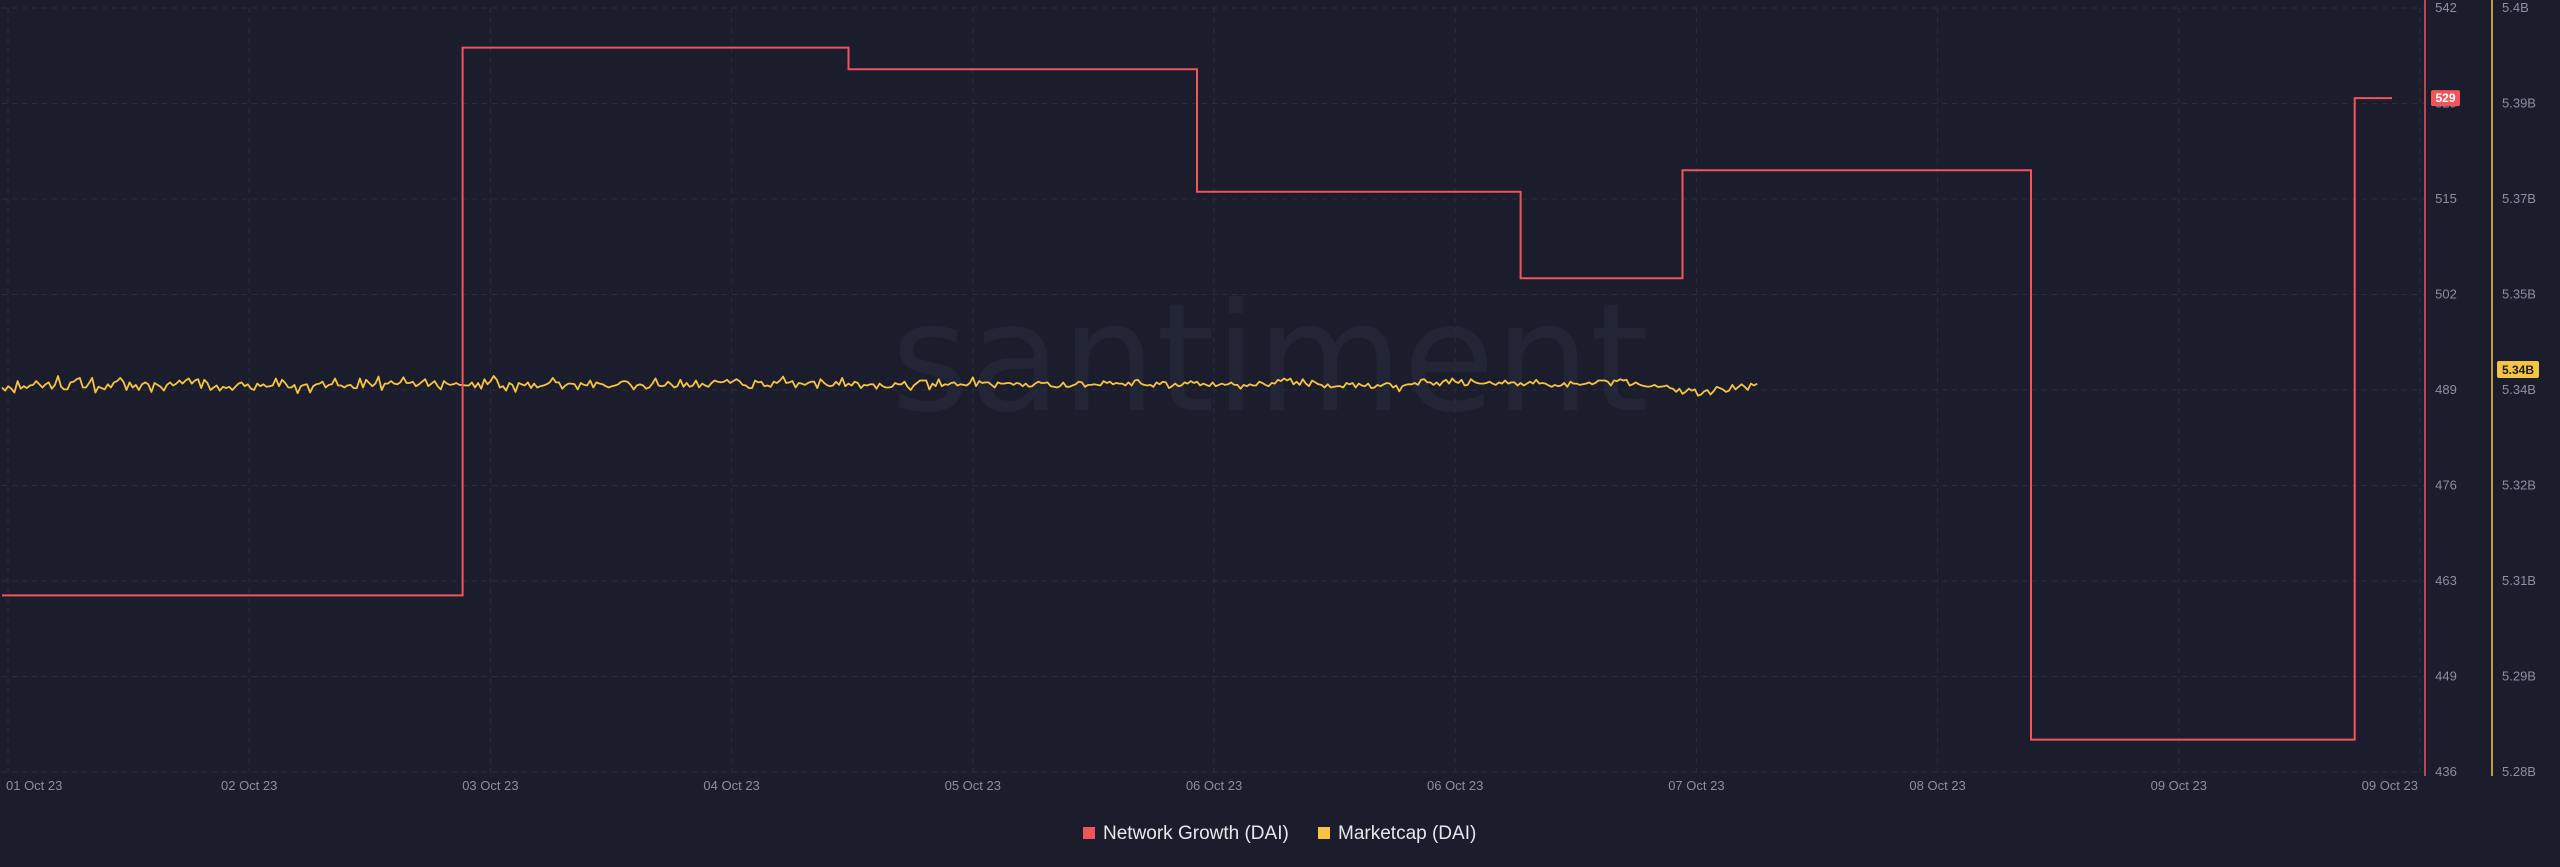 This screenshot has width=2560, height=867. What do you see at coordinates (2519, 771) in the screenshot?
I see `right-y-tick-label: 5.28B` at bounding box center [2519, 771].